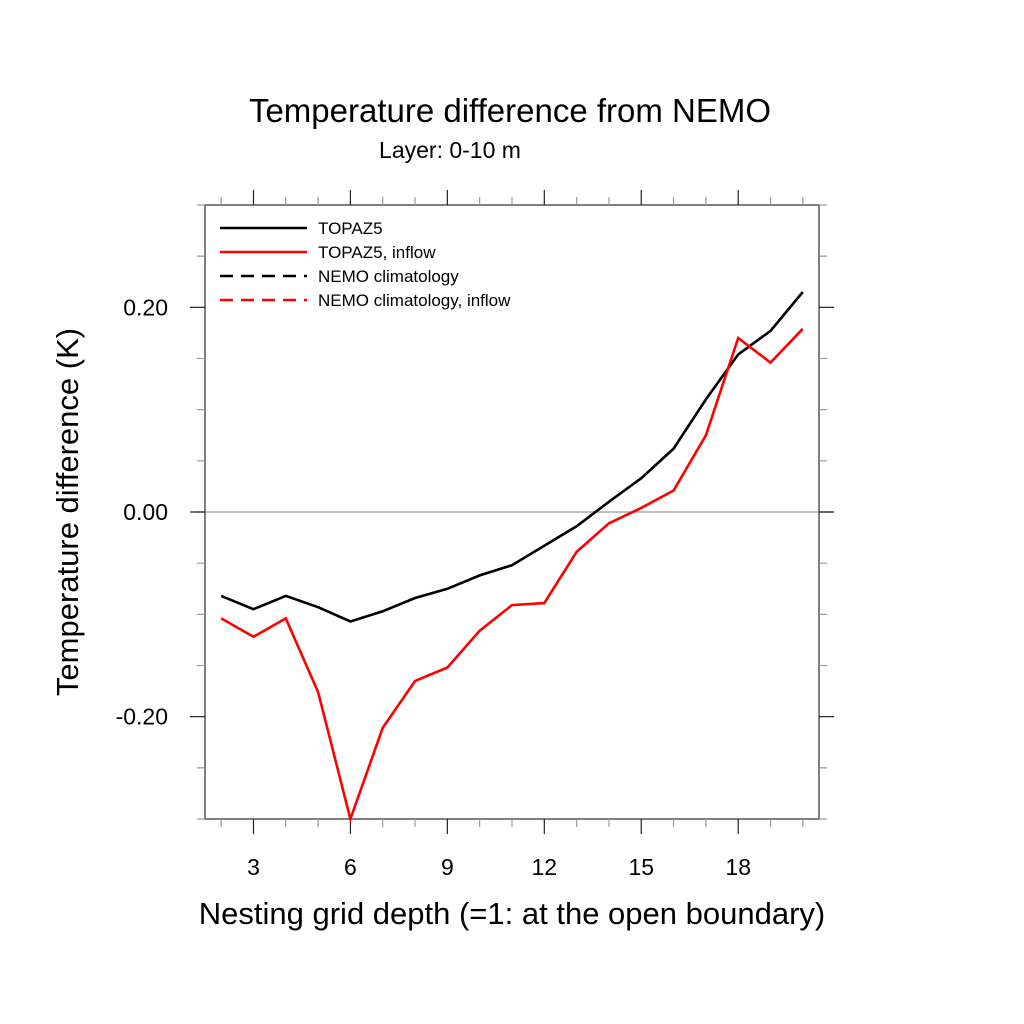  What do you see at coordinates (450, 150) in the screenshot?
I see `chart-subtitle: Layer: 0-10 m` at bounding box center [450, 150].